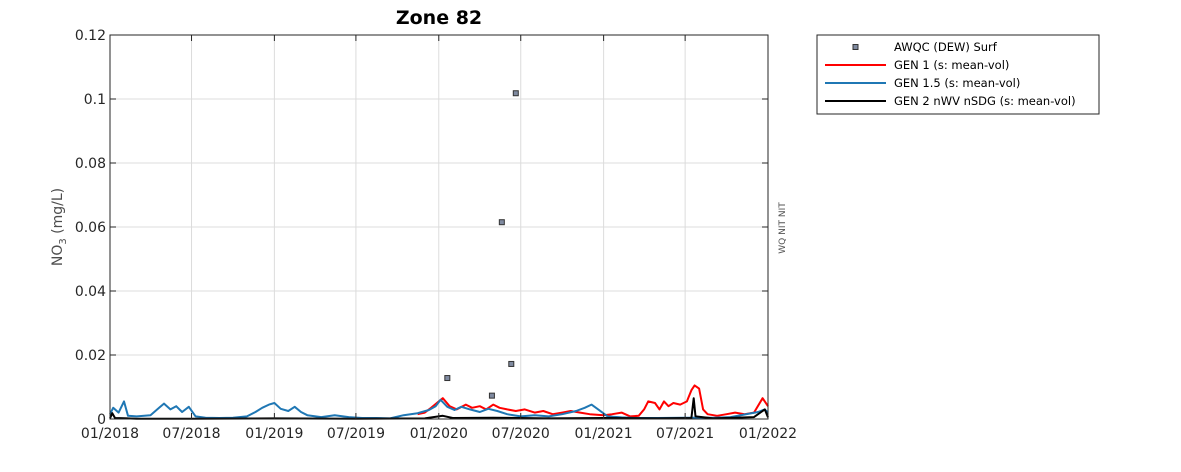 The width and height of the screenshot is (1181, 472). I want to click on y-tick-label: 0.02, so click(90, 356).